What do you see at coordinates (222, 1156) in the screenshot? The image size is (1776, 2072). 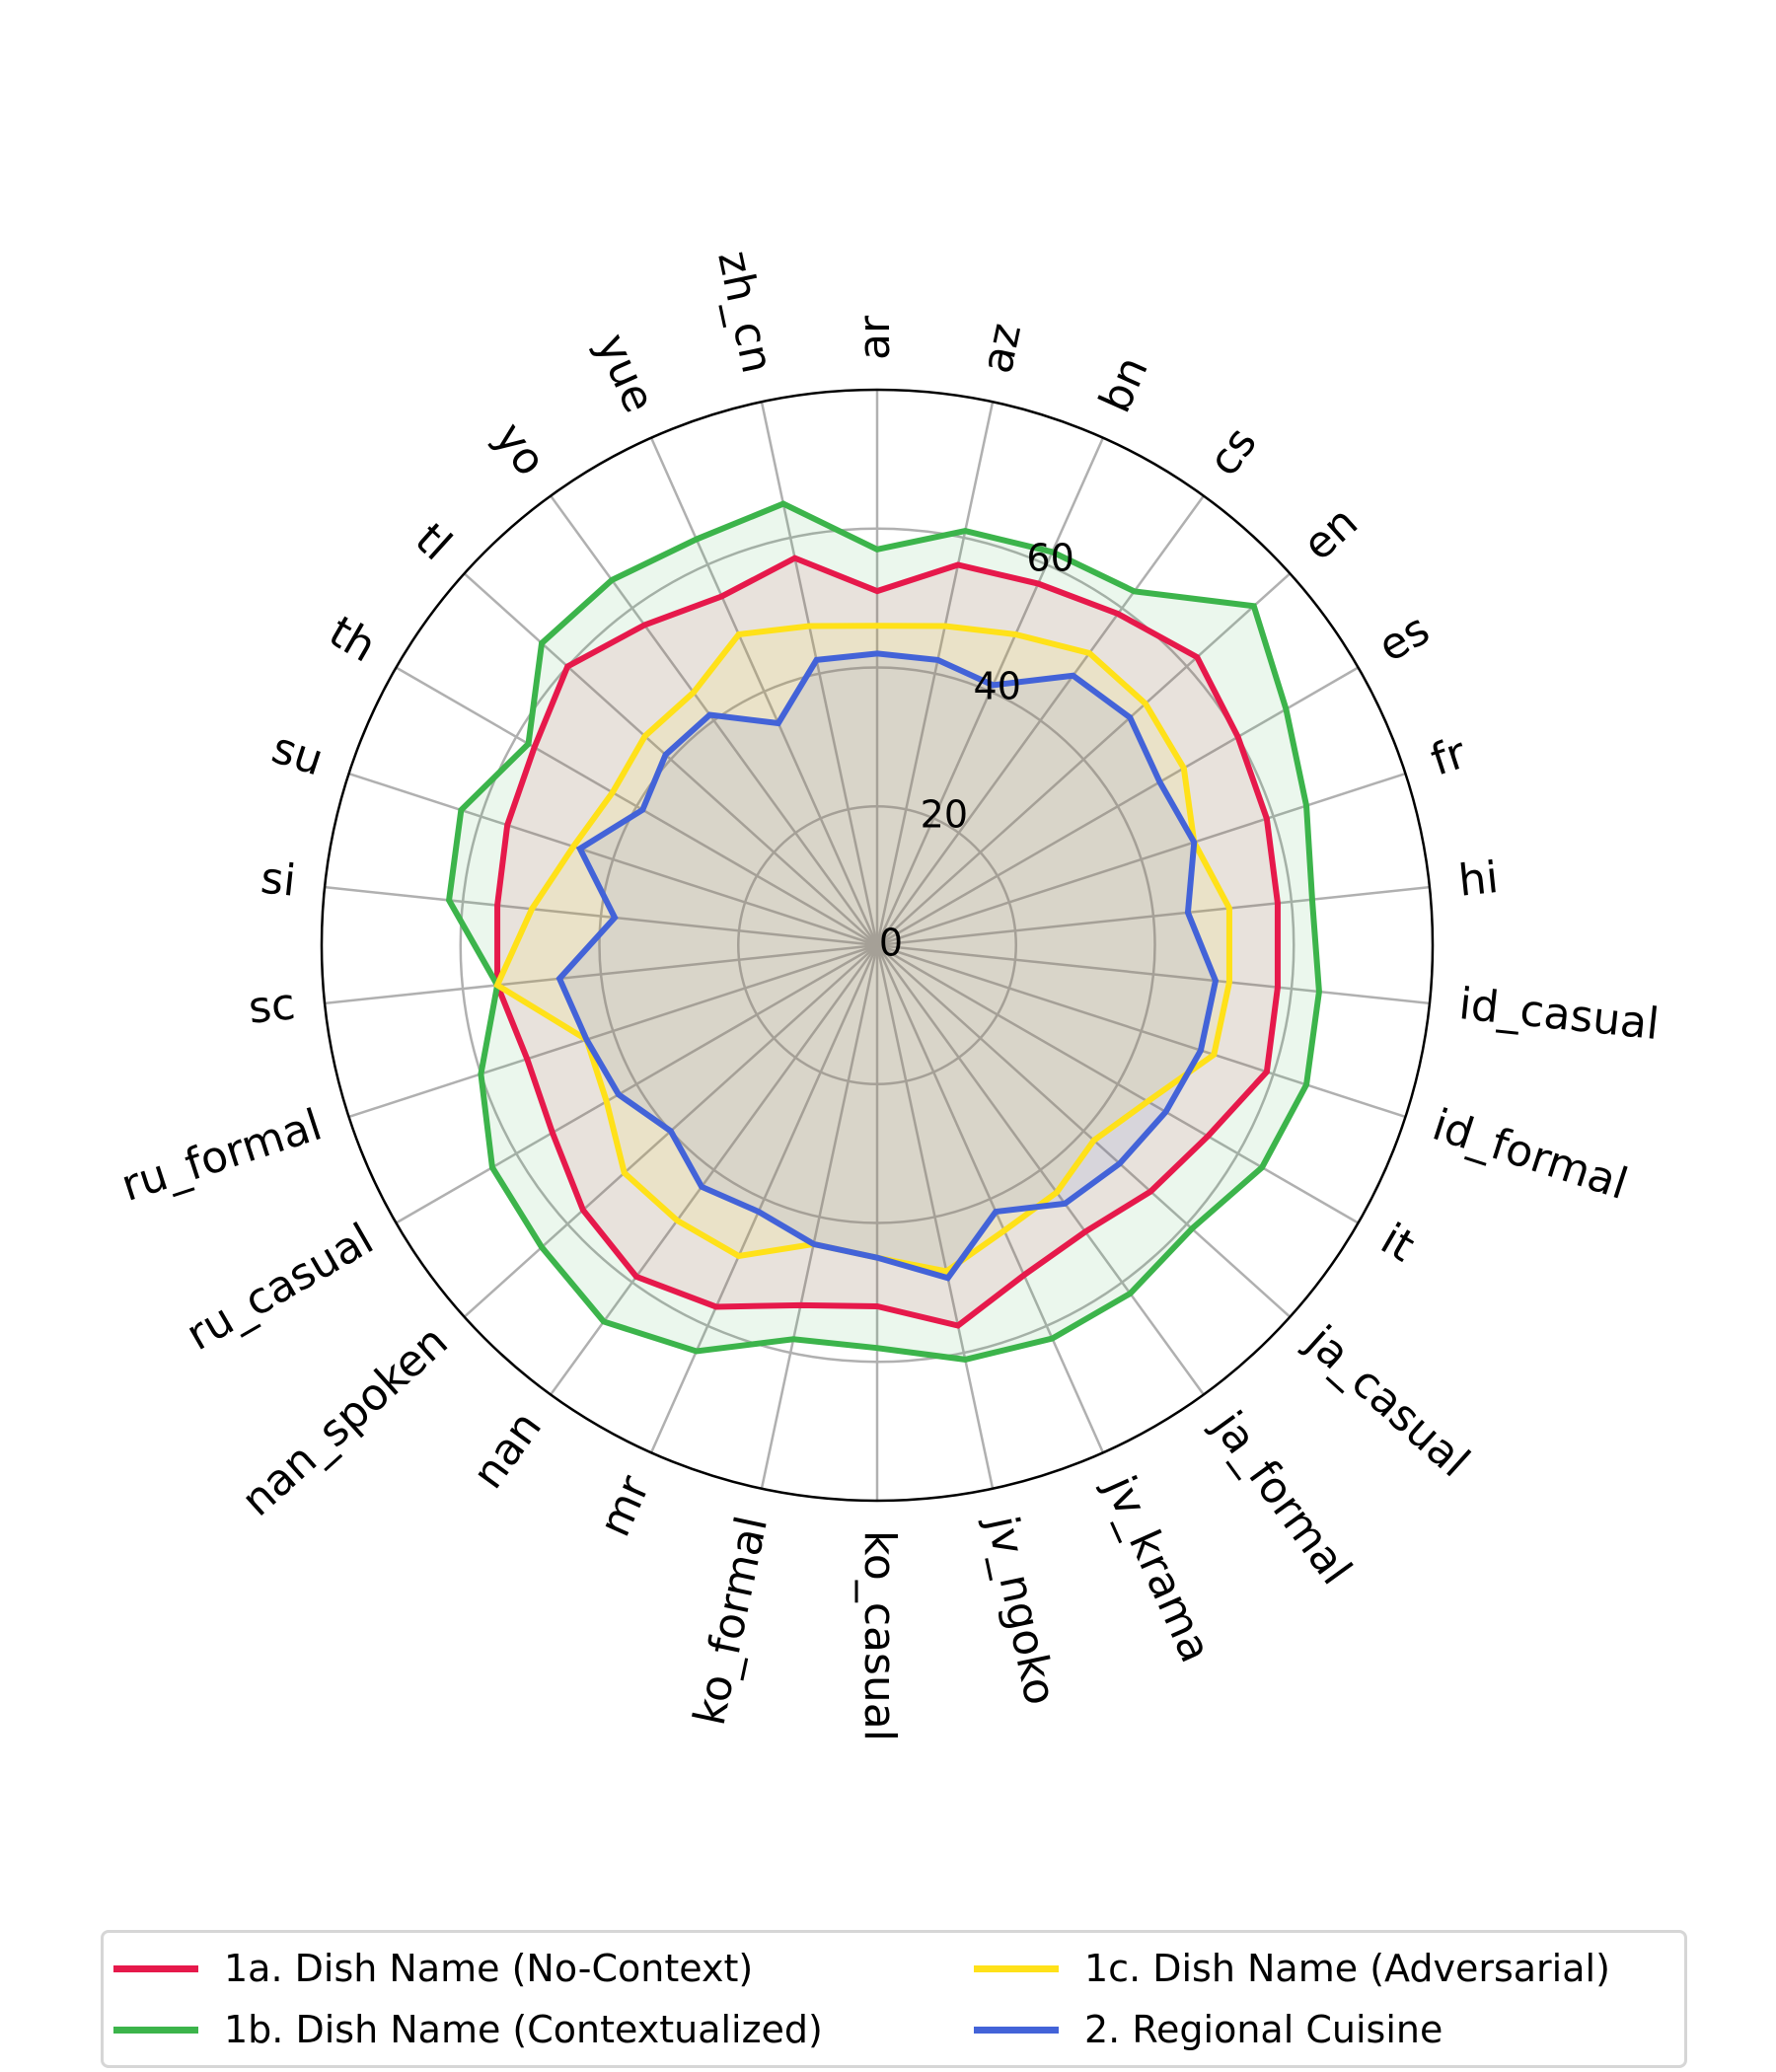 I see `category-label-ru_formal: ru_formal` at bounding box center [222, 1156].